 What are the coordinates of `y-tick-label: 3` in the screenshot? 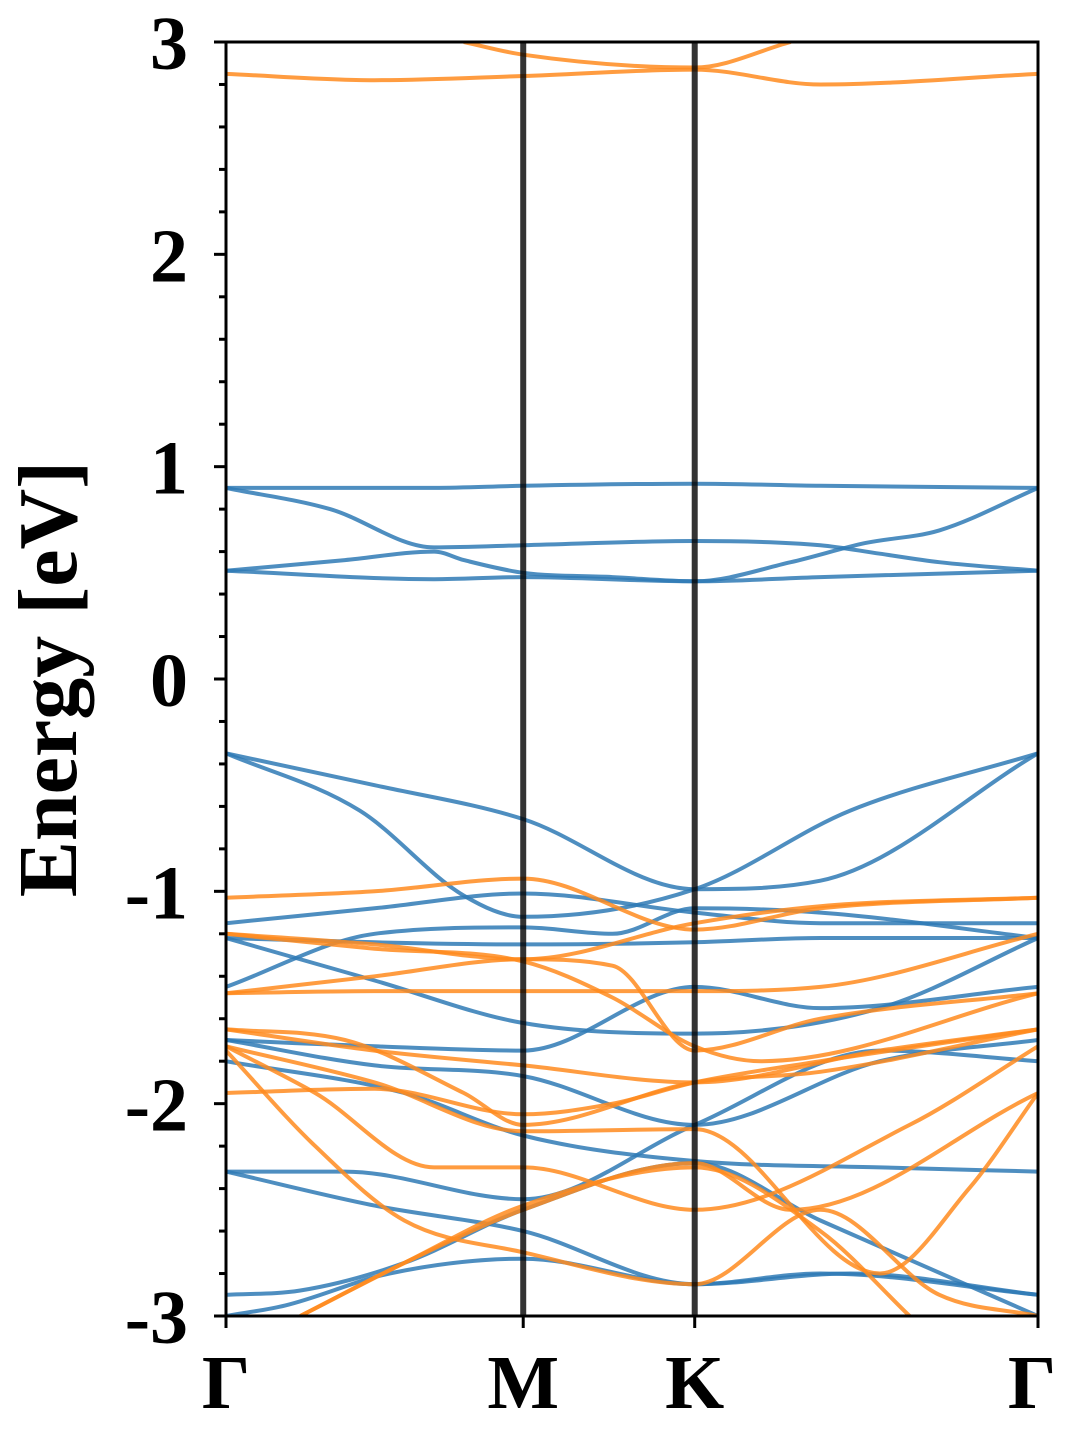 It's located at (169, 44).